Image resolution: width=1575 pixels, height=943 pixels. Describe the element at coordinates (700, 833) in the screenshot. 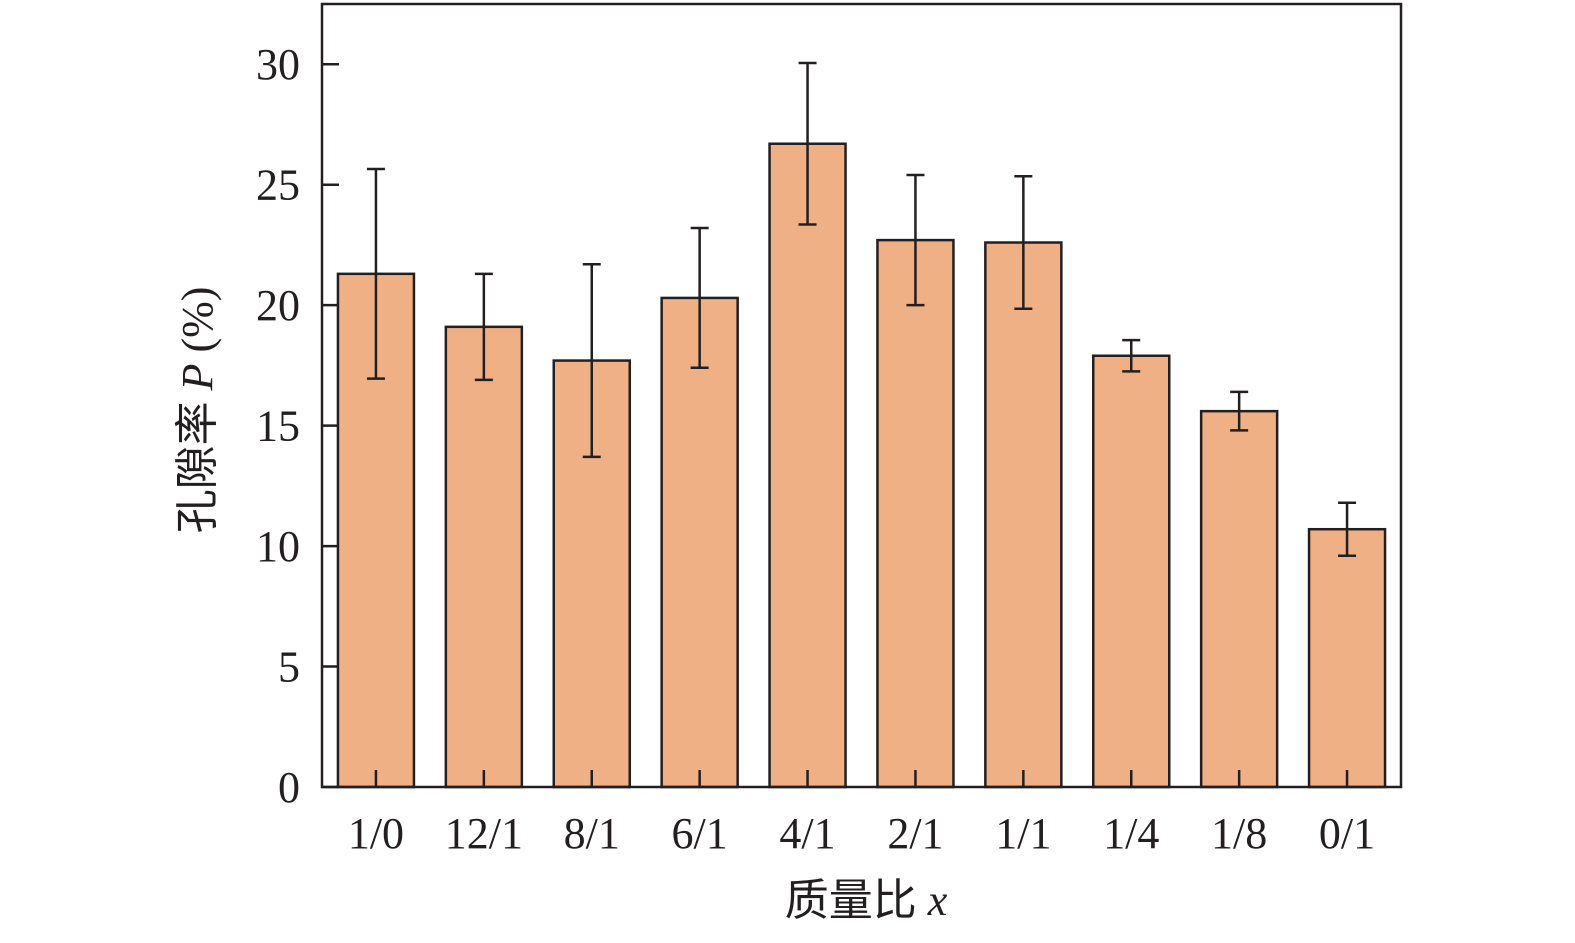

I see `x-tick-label: 6/1` at that location.